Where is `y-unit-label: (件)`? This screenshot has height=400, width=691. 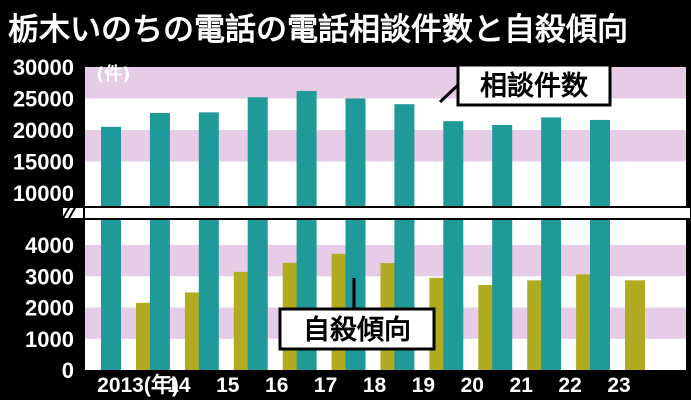
y-unit-label: (件) is located at coordinates (113, 74).